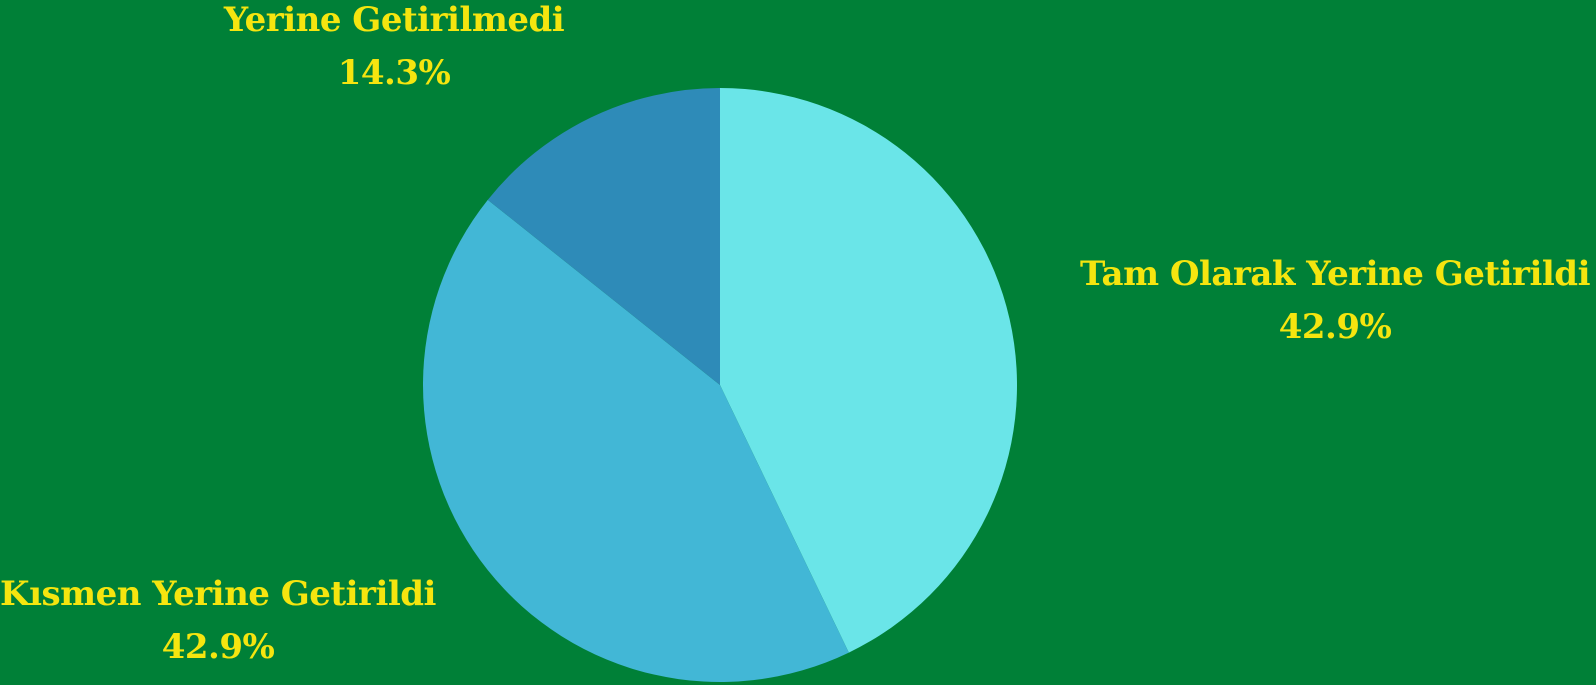 This screenshot has width=1596, height=685. What do you see at coordinates (394, 50) in the screenshot?
I see `slice-label-yerine-getirilmedi: Yerine Getirilmedi 14.3%` at bounding box center [394, 50].